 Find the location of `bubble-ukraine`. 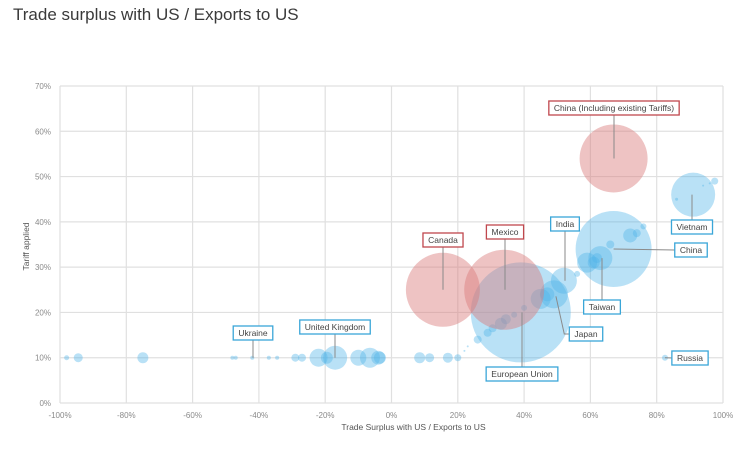

bubble-ukraine is located at coordinates (252, 357).